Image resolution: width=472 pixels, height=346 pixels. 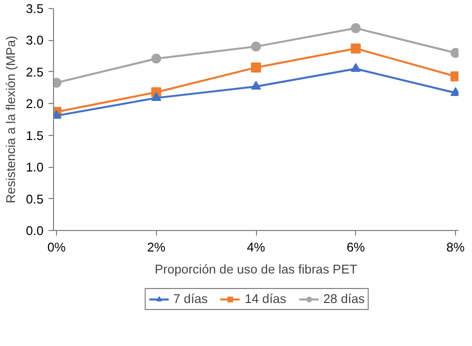 What do you see at coordinates (344, 299) in the screenshot?
I see `legend-label: 28 días` at bounding box center [344, 299].